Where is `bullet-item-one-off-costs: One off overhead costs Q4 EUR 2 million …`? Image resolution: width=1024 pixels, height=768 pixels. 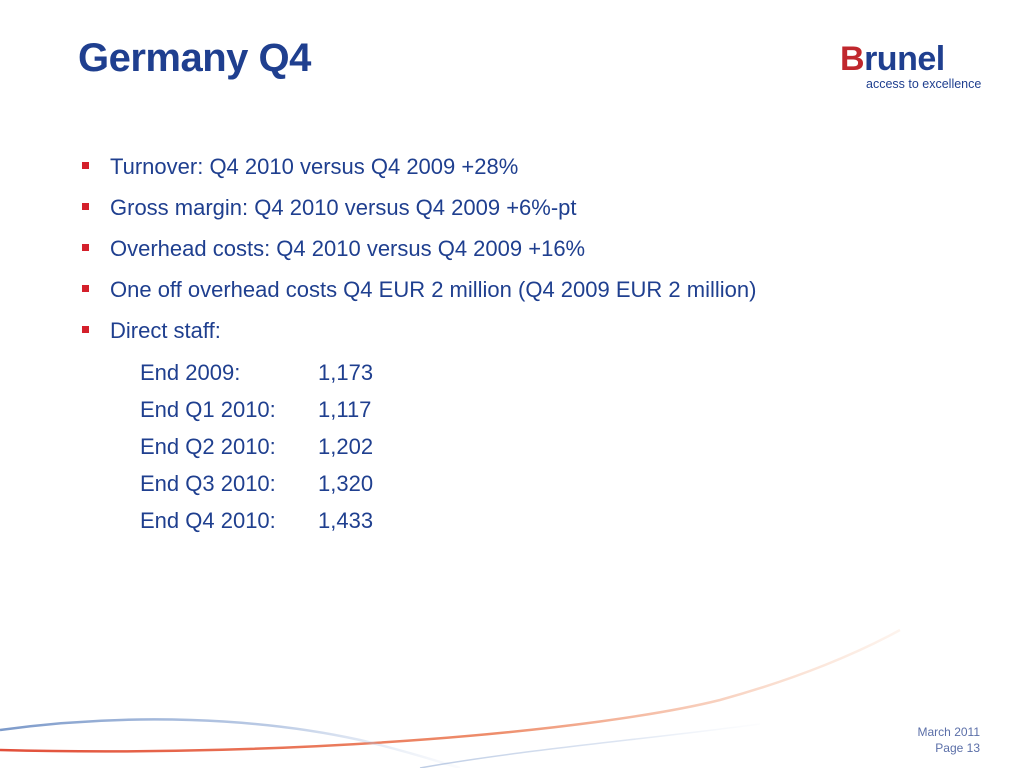 bullet-item-one-off-costs: One off overhead costs Q4 EUR 2 million … is located at coordinates (530, 291).